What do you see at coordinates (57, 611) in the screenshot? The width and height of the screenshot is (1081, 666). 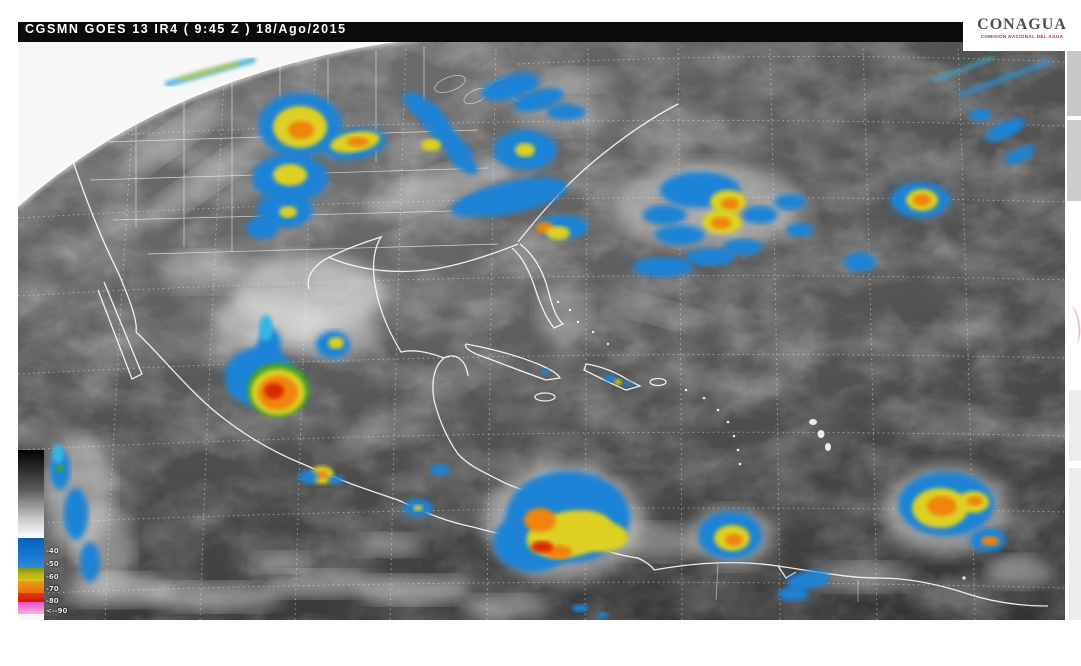 I see `scale-label: <--90` at bounding box center [57, 611].